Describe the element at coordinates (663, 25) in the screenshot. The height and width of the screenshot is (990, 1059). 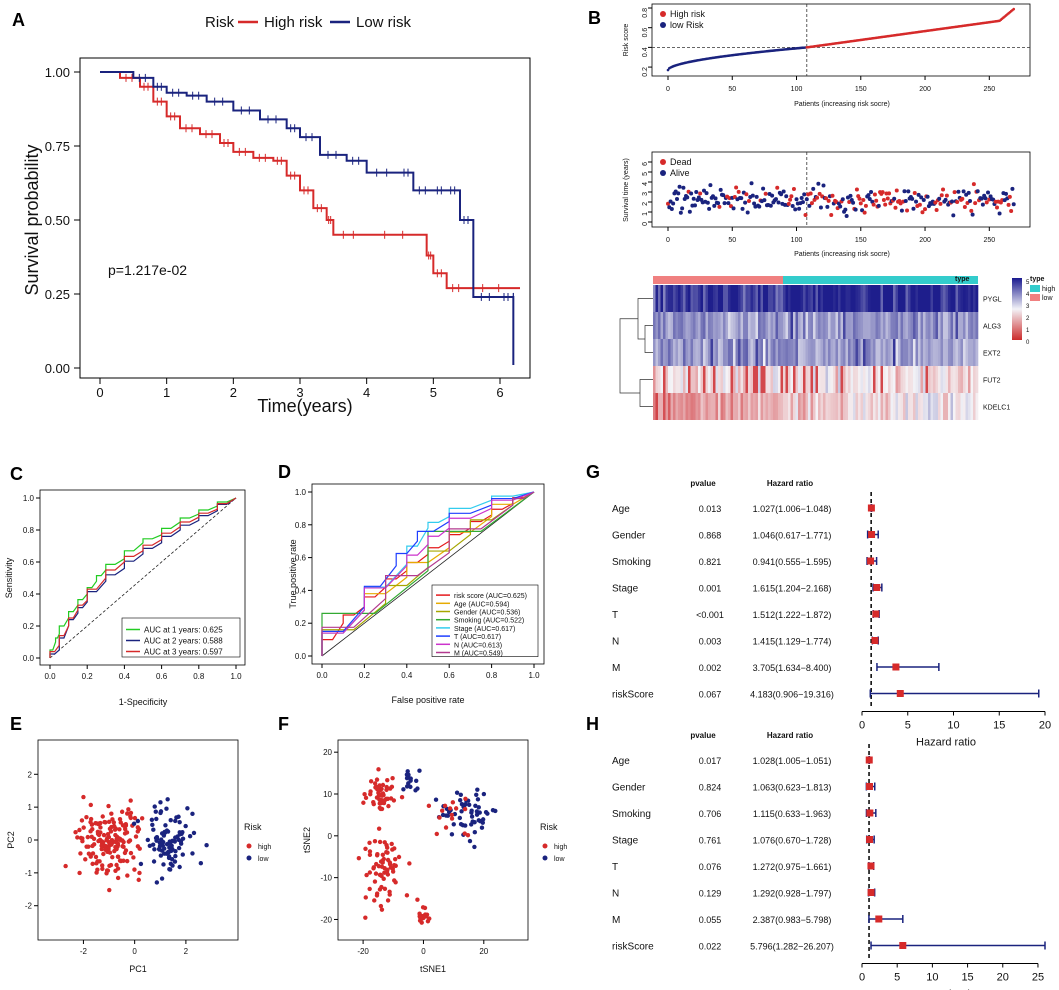
I see `risk-legend-low-dot` at that location.